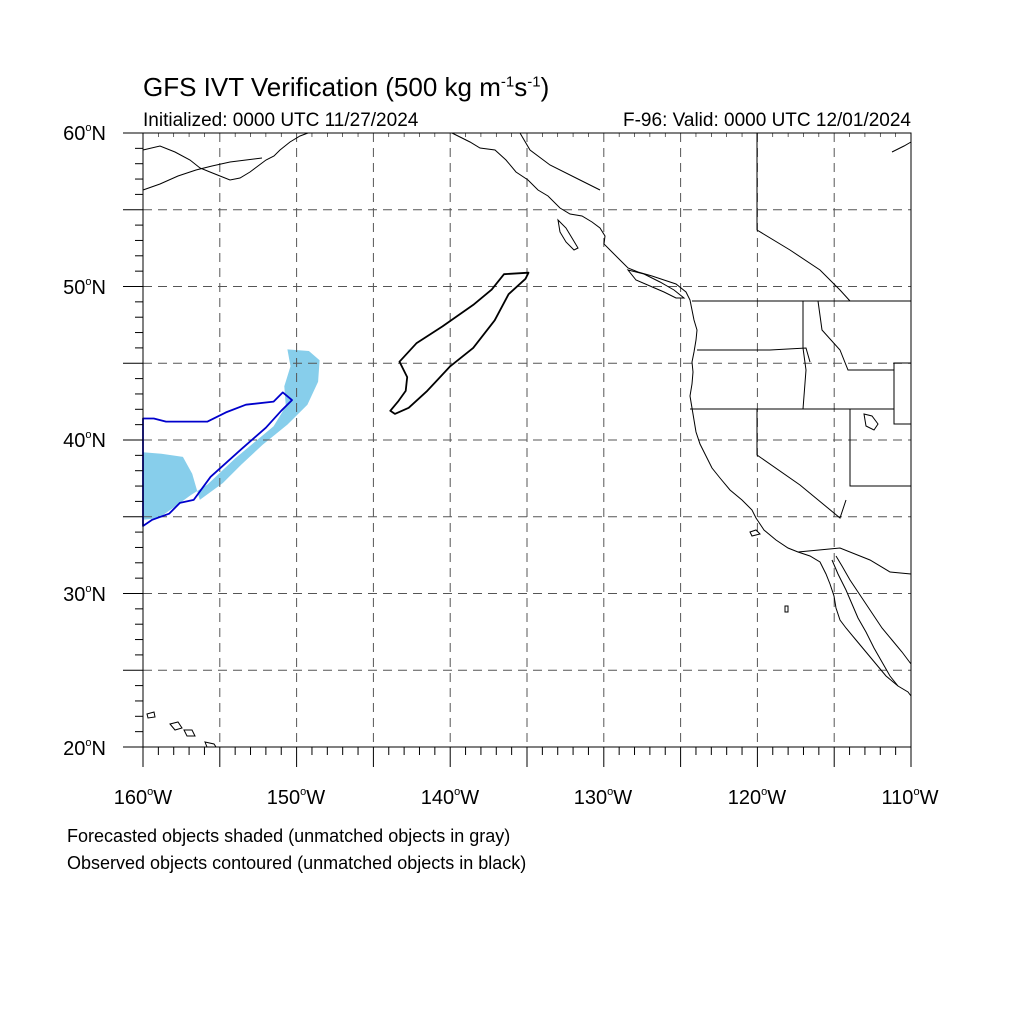  Describe the element at coordinates (767, 120) in the screenshot. I see `valid-time: F-96: Valid: 0000 UTC 12/01/2024` at that location.